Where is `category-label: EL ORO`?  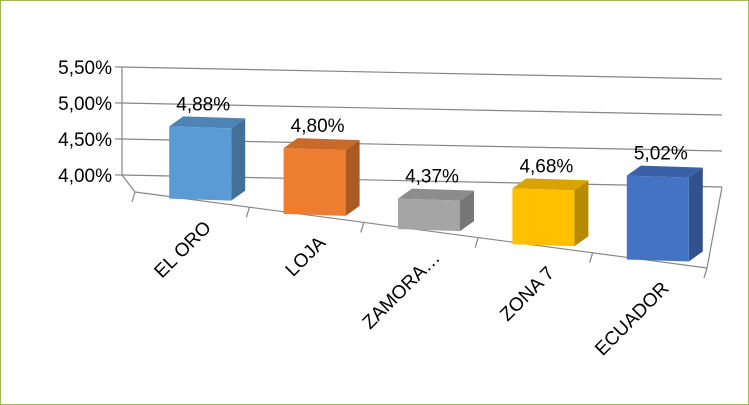 category-label: EL ORO is located at coordinates (183, 249).